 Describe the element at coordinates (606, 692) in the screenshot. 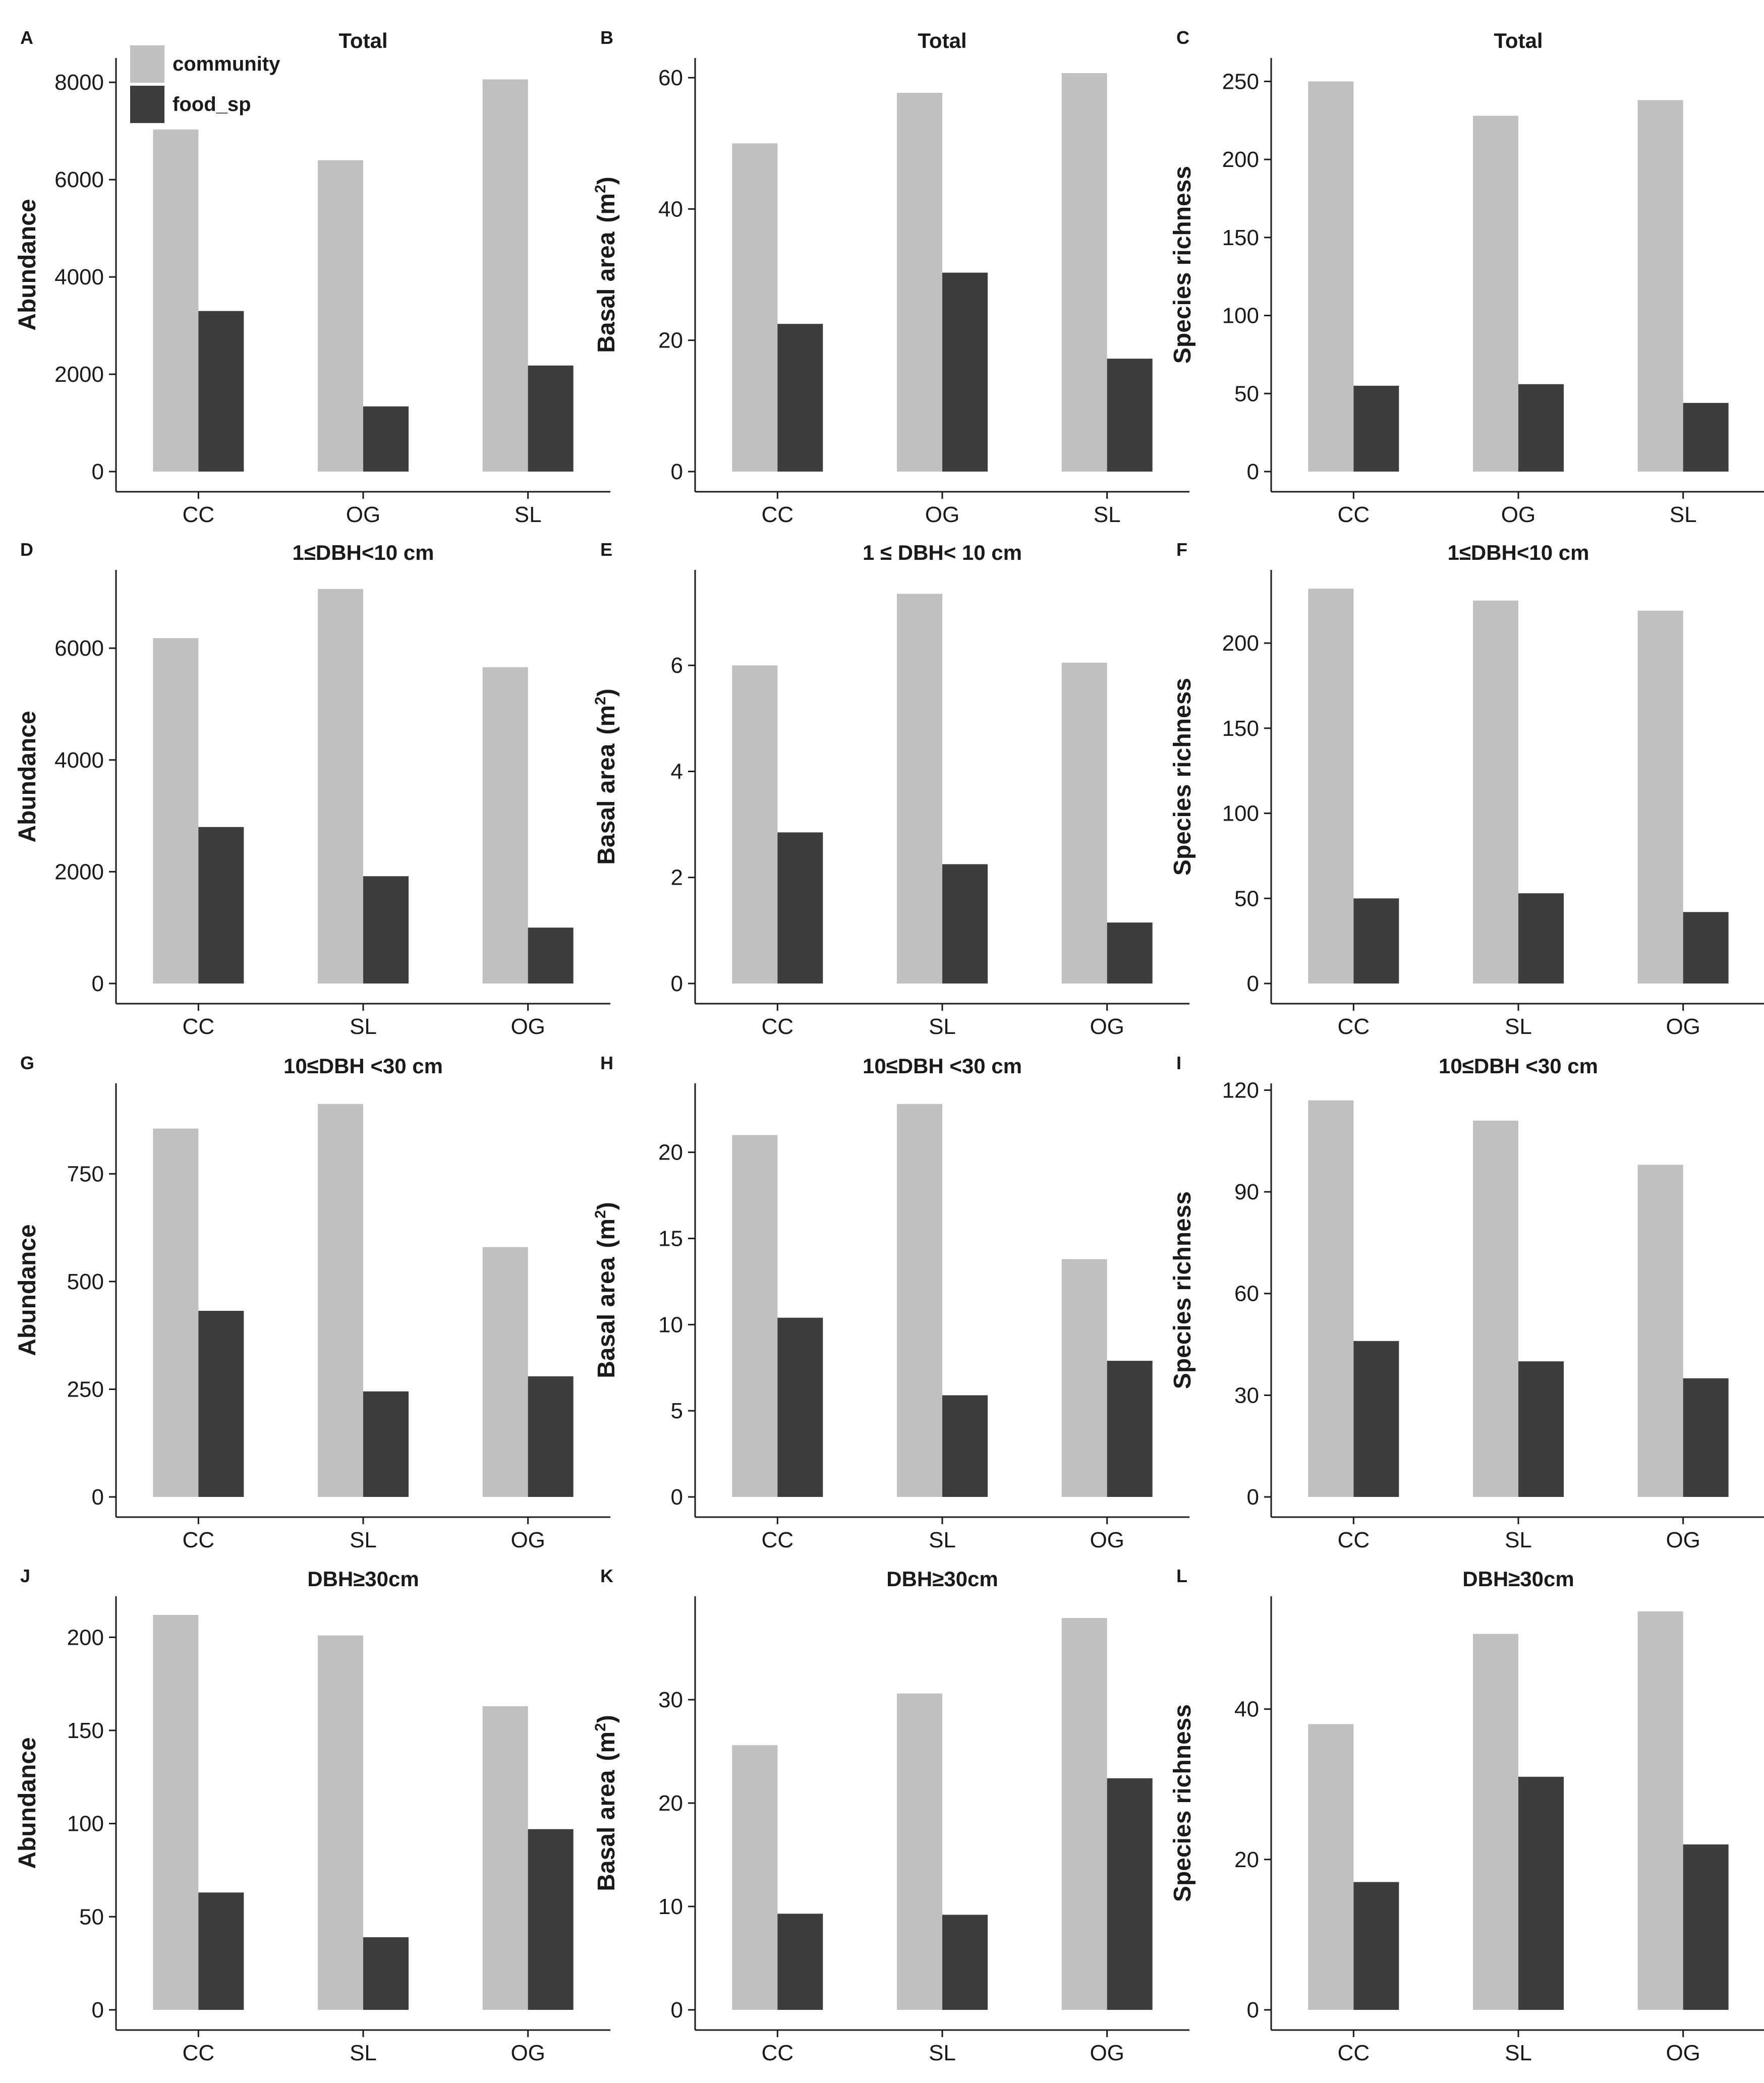

I see `y-axis-unit-close: )` at that location.